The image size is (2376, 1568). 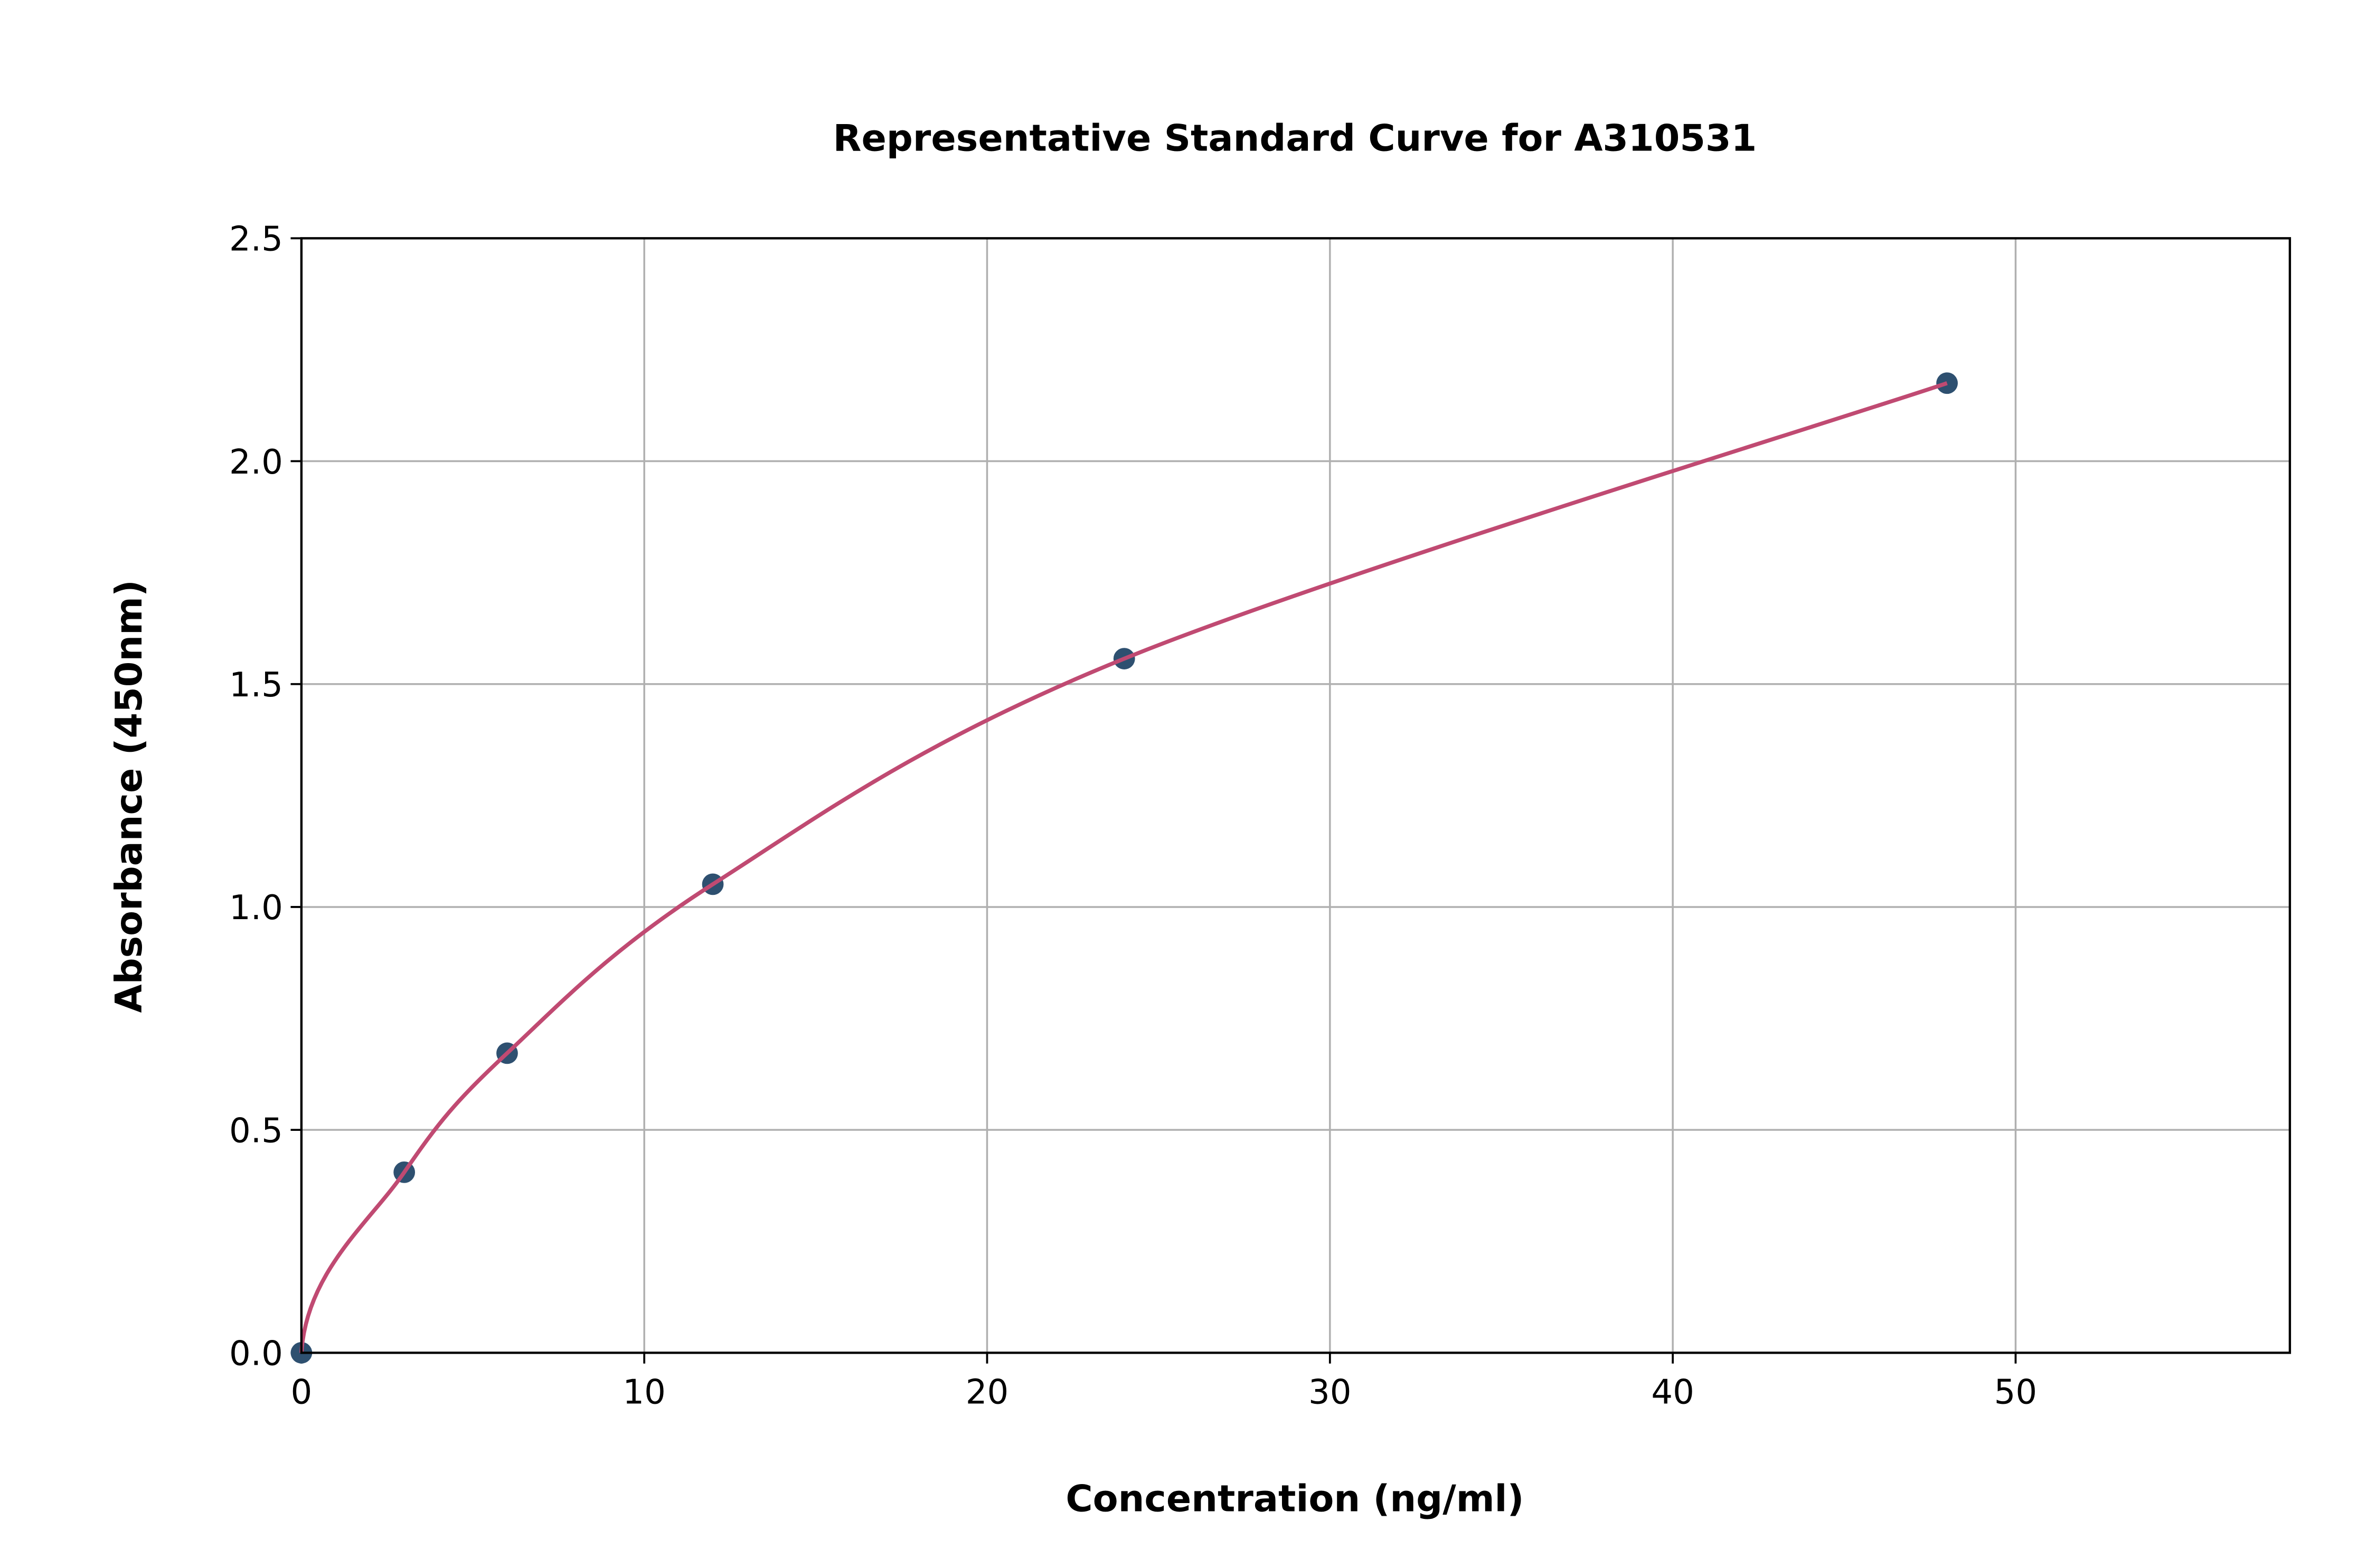 What do you see at coordinates (1295, 1498) in the screenshot?
I see `x-axis-label: Concentration (ng/ml)` at bounding box center [1295, 1498].